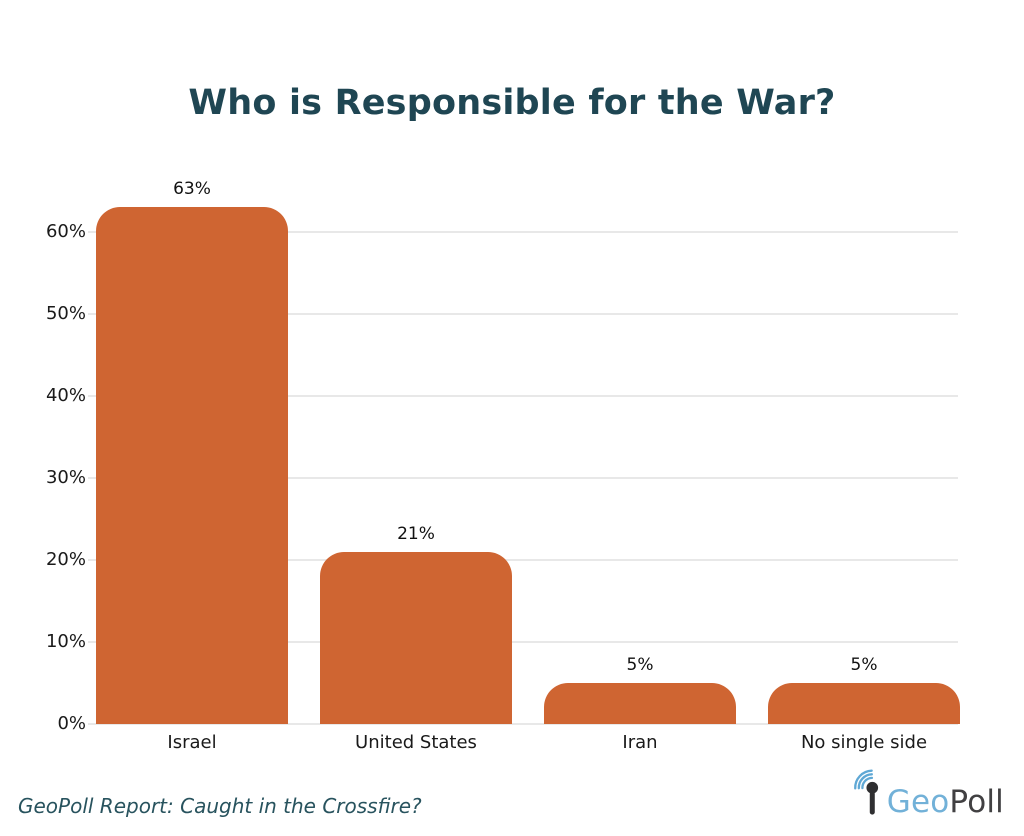 The width and height of the screenshot is (1024, 836). I want to click on x-axis-category-label-israel: Israel, so click(192, 742).